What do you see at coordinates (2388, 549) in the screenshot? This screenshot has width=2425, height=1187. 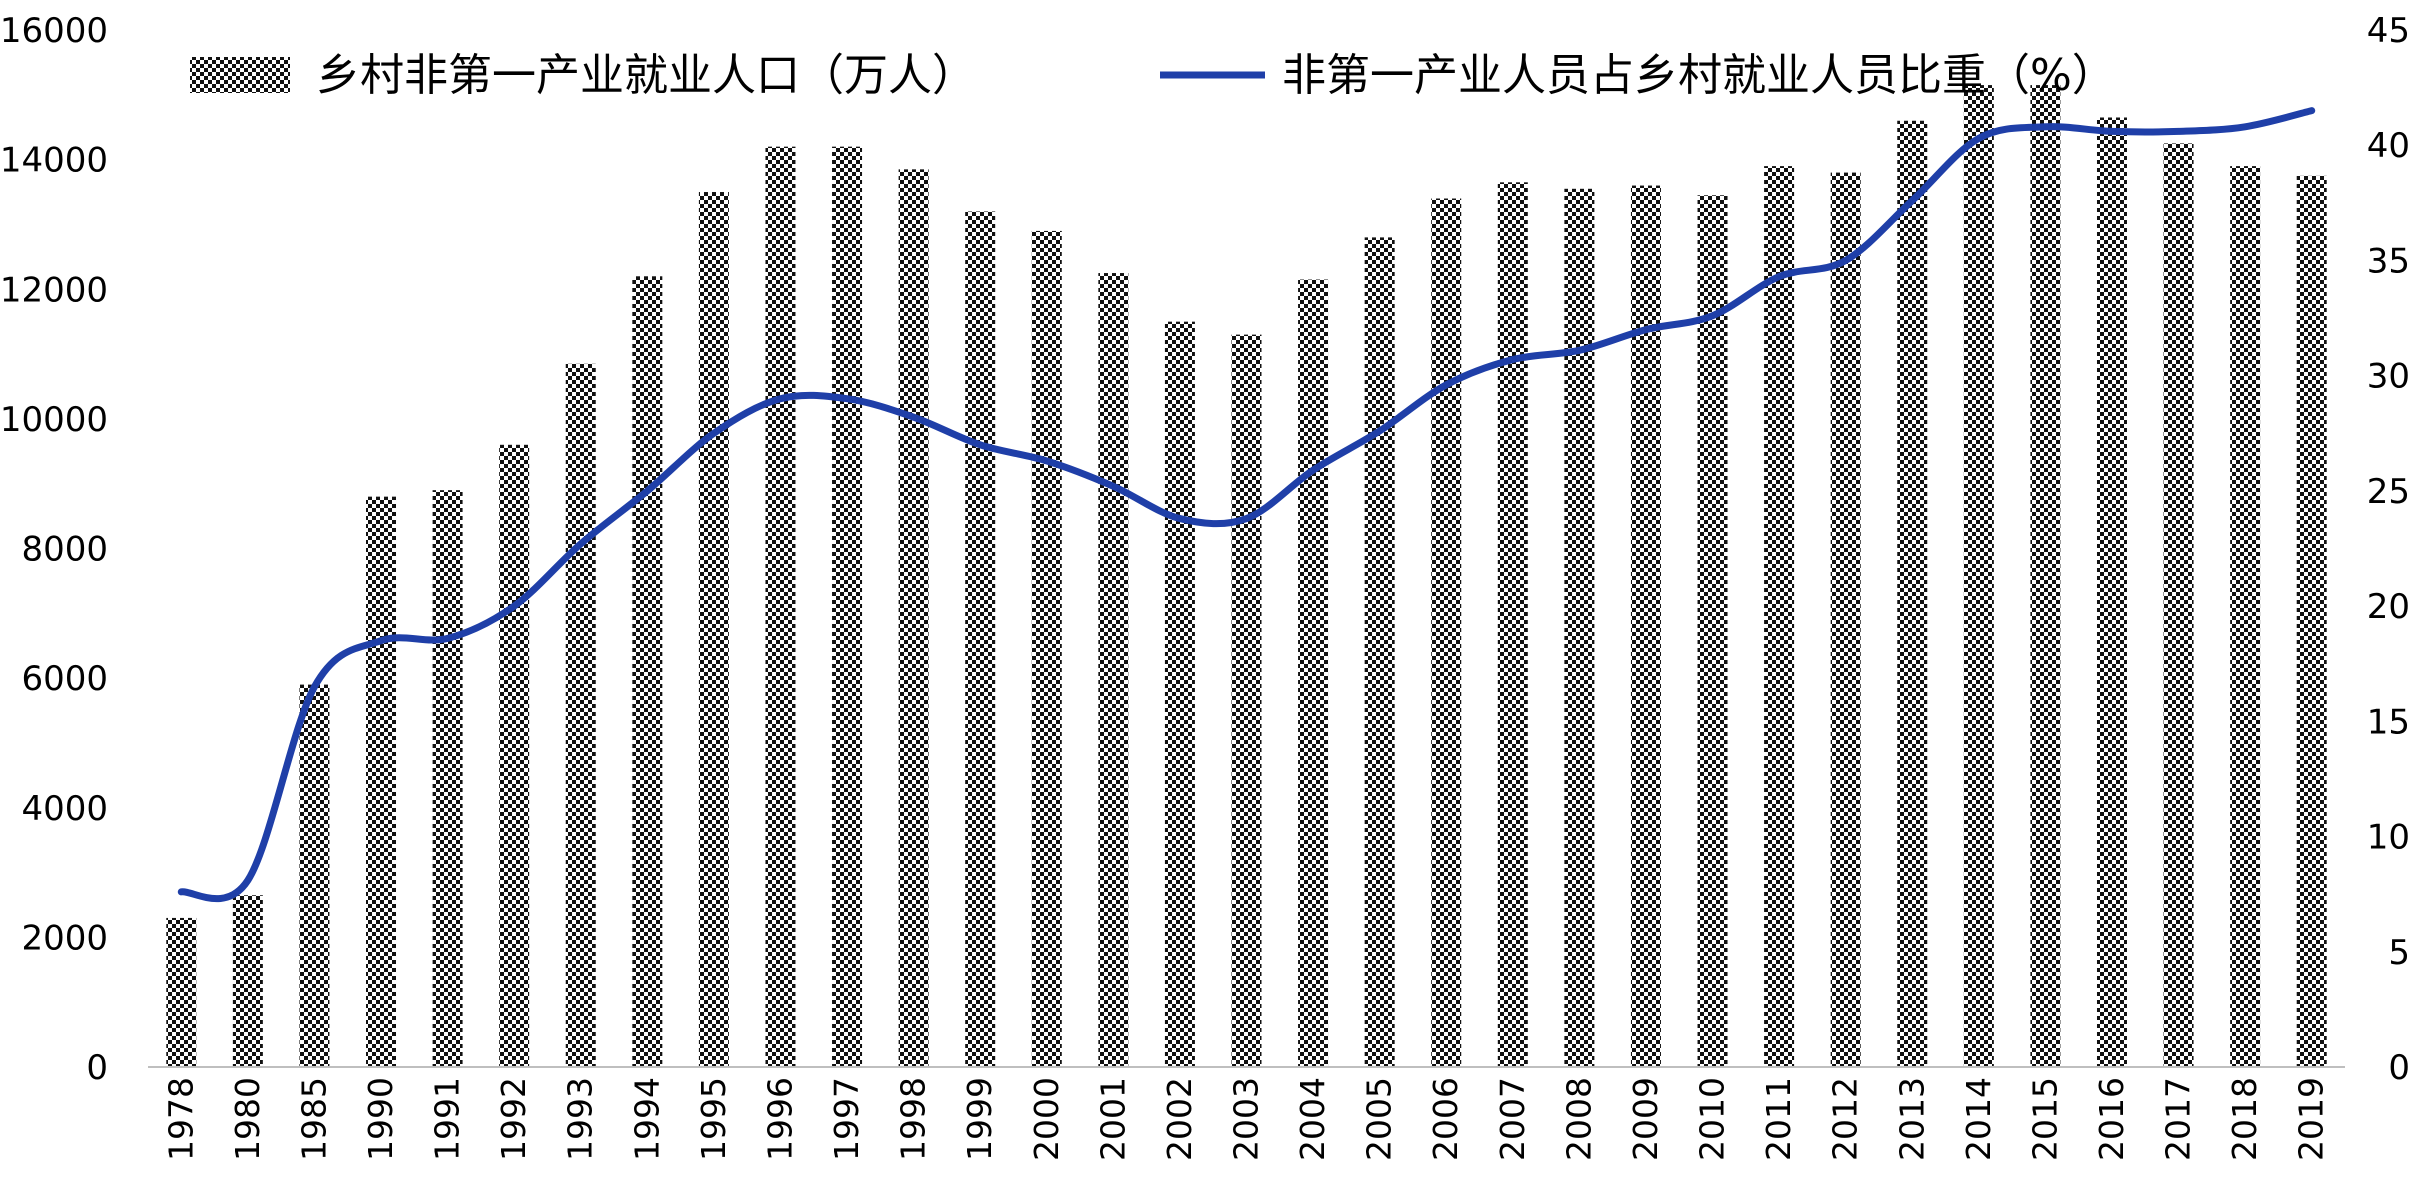 I see `right-y-axis: 0 5 10 15 20 25 30 35 40 45` at bounding box center [2388, 549].